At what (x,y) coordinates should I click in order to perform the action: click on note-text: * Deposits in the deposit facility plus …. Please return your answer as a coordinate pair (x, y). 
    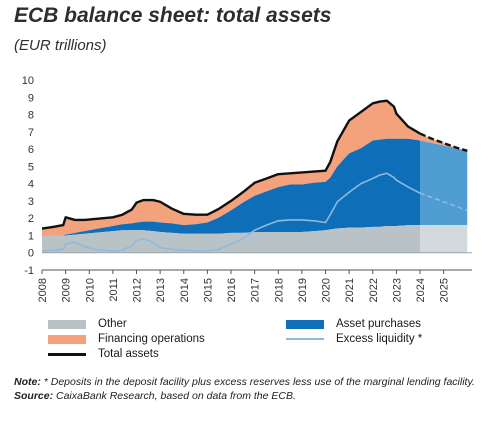
    Looking at the image, I should click on (257, 382).